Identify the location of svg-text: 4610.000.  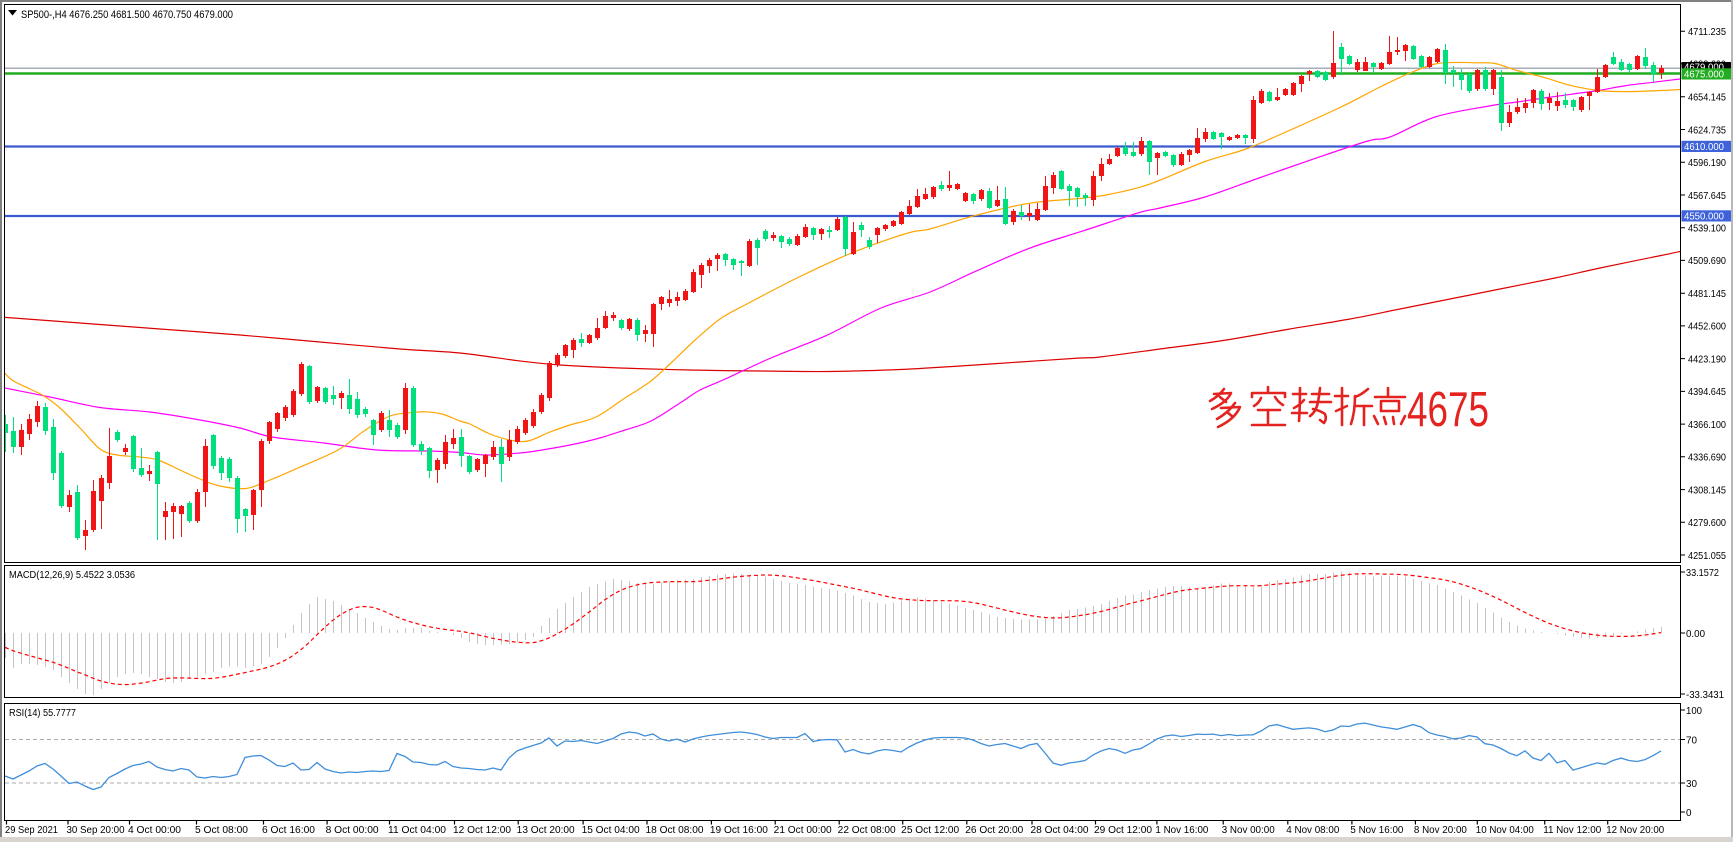
(1704, 147).